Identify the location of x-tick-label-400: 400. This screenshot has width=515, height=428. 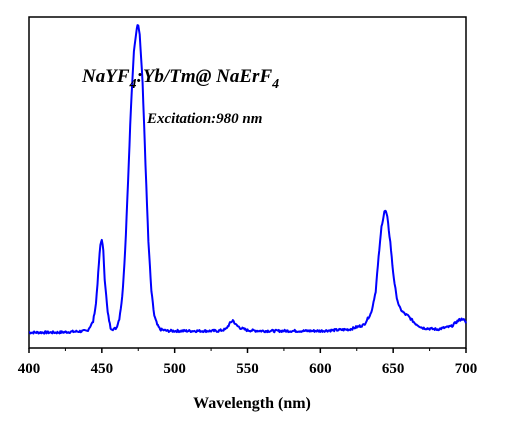
(29, 369).